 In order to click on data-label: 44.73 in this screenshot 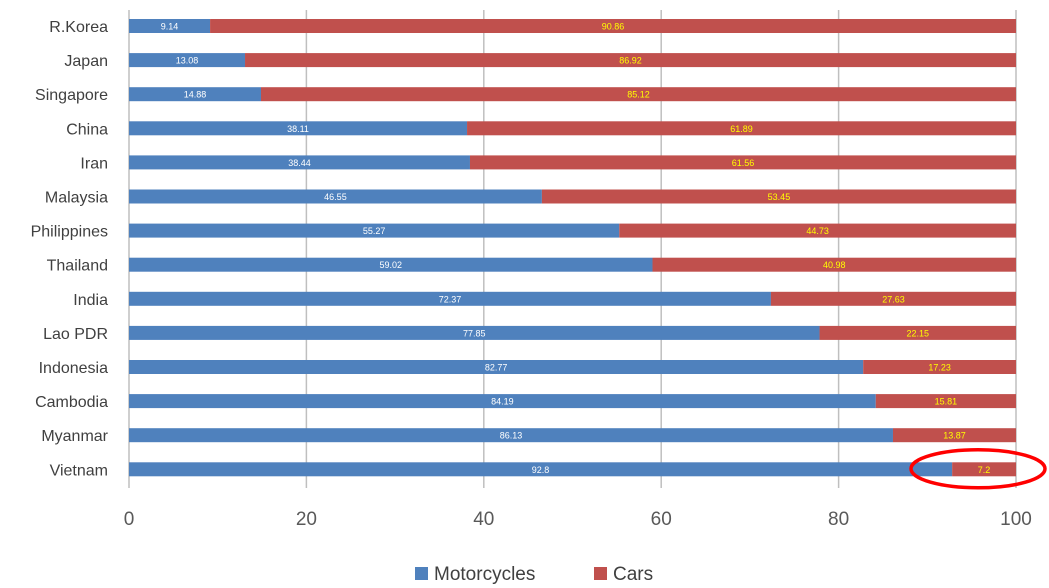, I will do `click(817, 231)`.